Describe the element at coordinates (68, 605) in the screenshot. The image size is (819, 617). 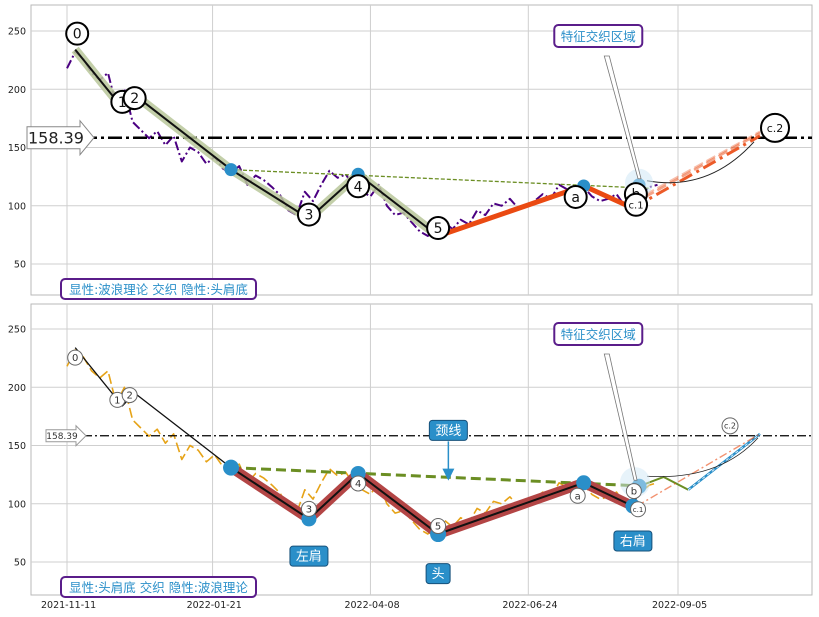
I see `x-tick-label: 2021-11-11` at that location.